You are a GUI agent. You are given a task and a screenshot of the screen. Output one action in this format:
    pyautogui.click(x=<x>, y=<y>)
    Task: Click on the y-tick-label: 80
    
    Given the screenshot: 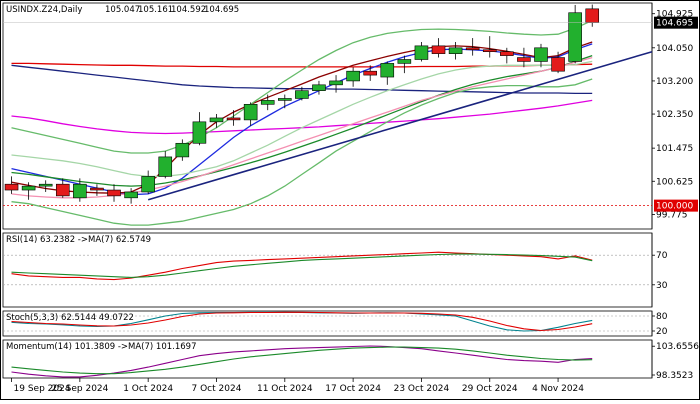 What is the action you would take?
    pyautogui.click(x=662, y=317)
    